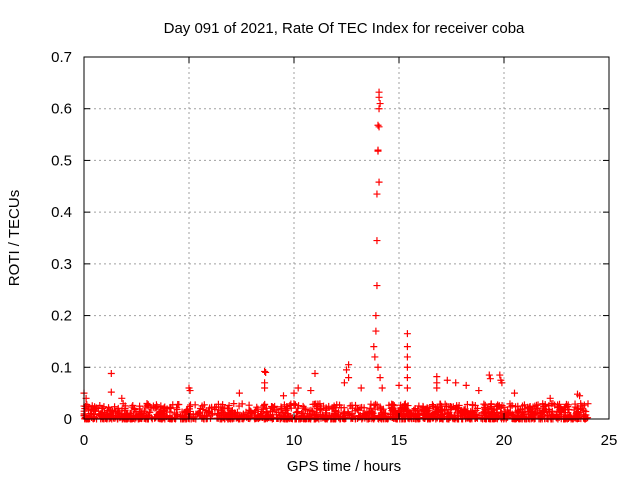 The height and width of the screenshot is (480, 640). What do you see at coordinates (294, 440) in the screenshot?
I see `x-tick-label: 10` at bounding box center [294, 440].